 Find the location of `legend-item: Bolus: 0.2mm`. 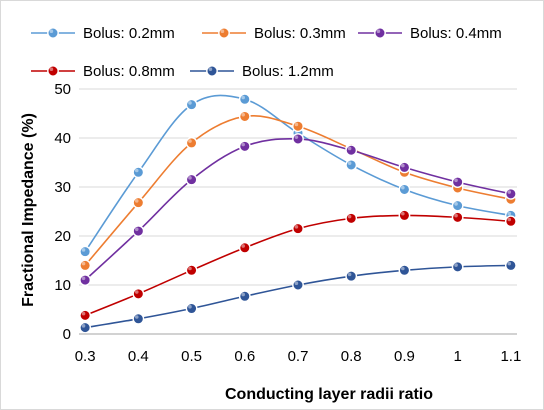

legend-item: Bolus: 0.2mm is located at coordinates (103, 33).